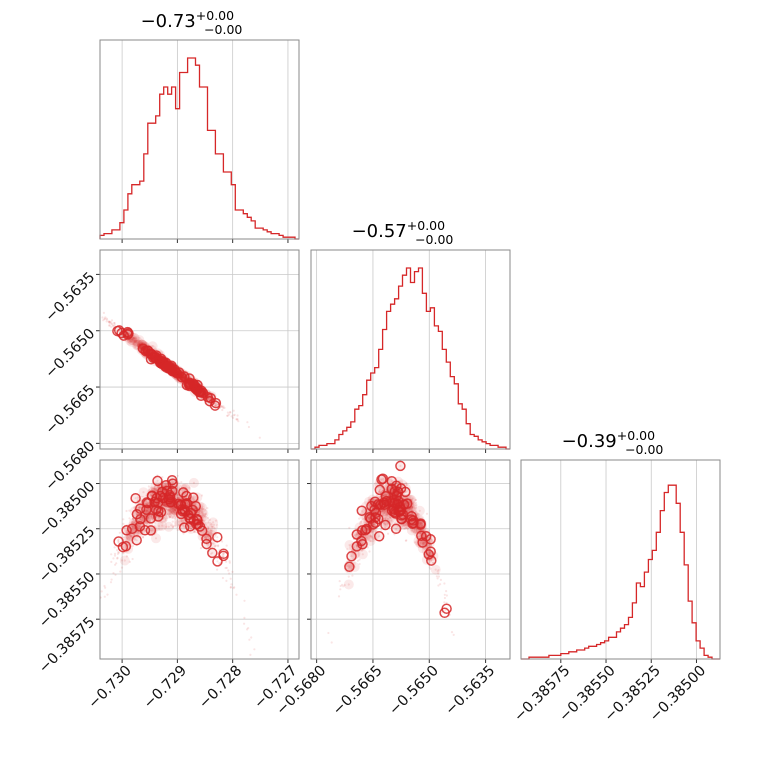  I want to click on x-tick-label-1: −0.728, so click(220, 687).